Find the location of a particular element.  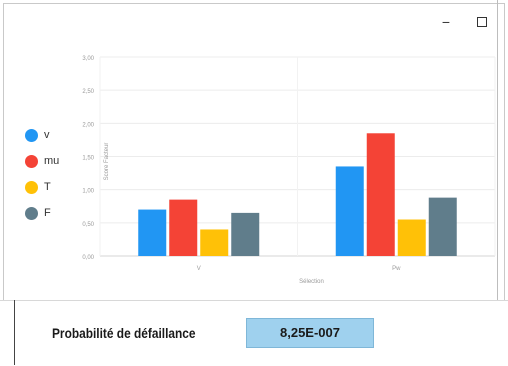

bar-v-v is located at coordinates (152, 232).